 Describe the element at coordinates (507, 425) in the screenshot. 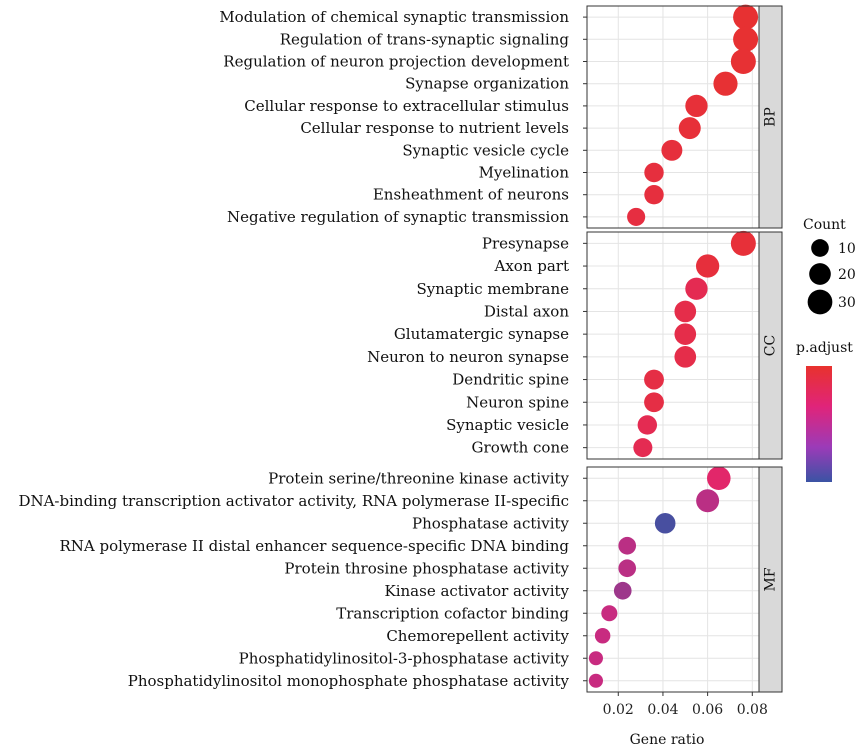

I see `term-label: Synaptic vesicle` at that location.